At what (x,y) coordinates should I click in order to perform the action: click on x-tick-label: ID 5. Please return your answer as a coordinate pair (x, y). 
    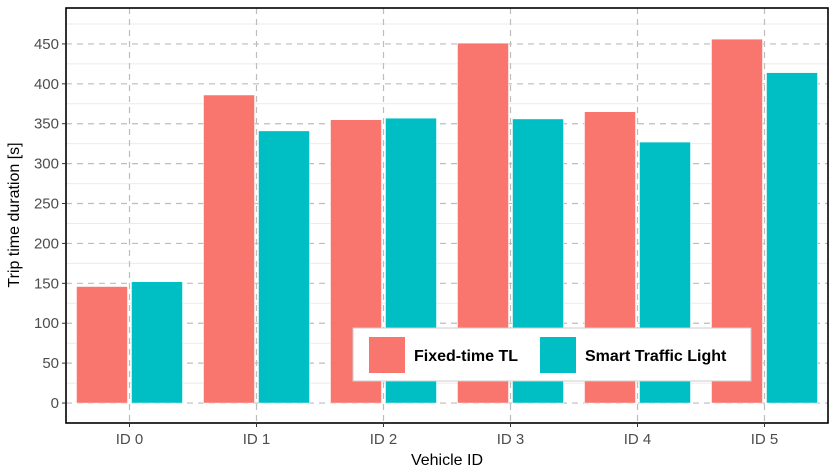
    Looking at the image, I should click on (765, 439).